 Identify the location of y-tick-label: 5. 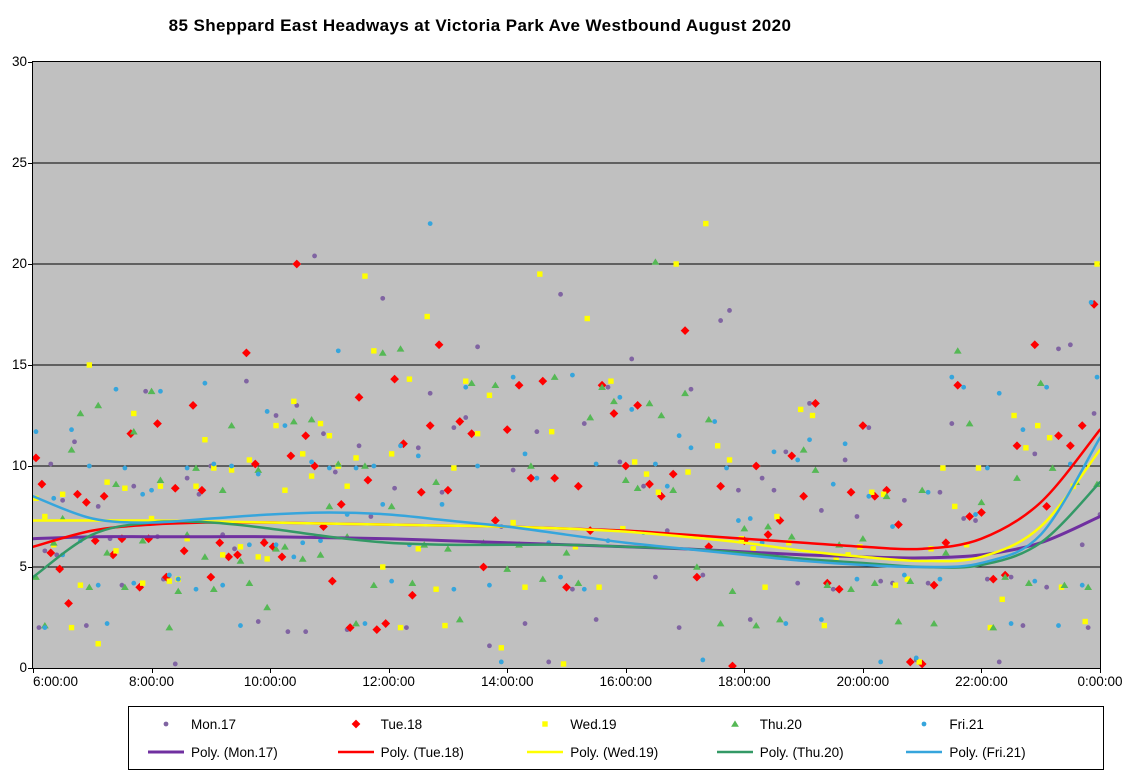
(23, 566).